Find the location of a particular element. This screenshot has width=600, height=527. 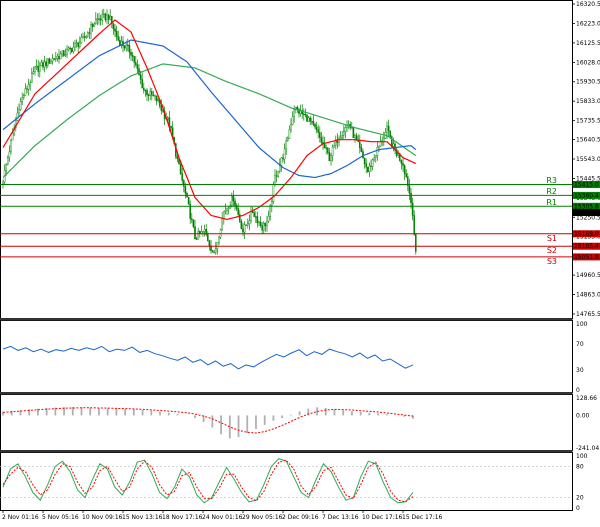

rsi-line is located at coordinates (208, 357).